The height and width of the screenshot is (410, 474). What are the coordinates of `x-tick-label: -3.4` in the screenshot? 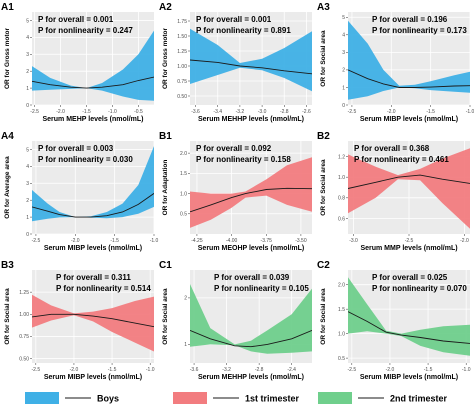 It's located at (217, 112).